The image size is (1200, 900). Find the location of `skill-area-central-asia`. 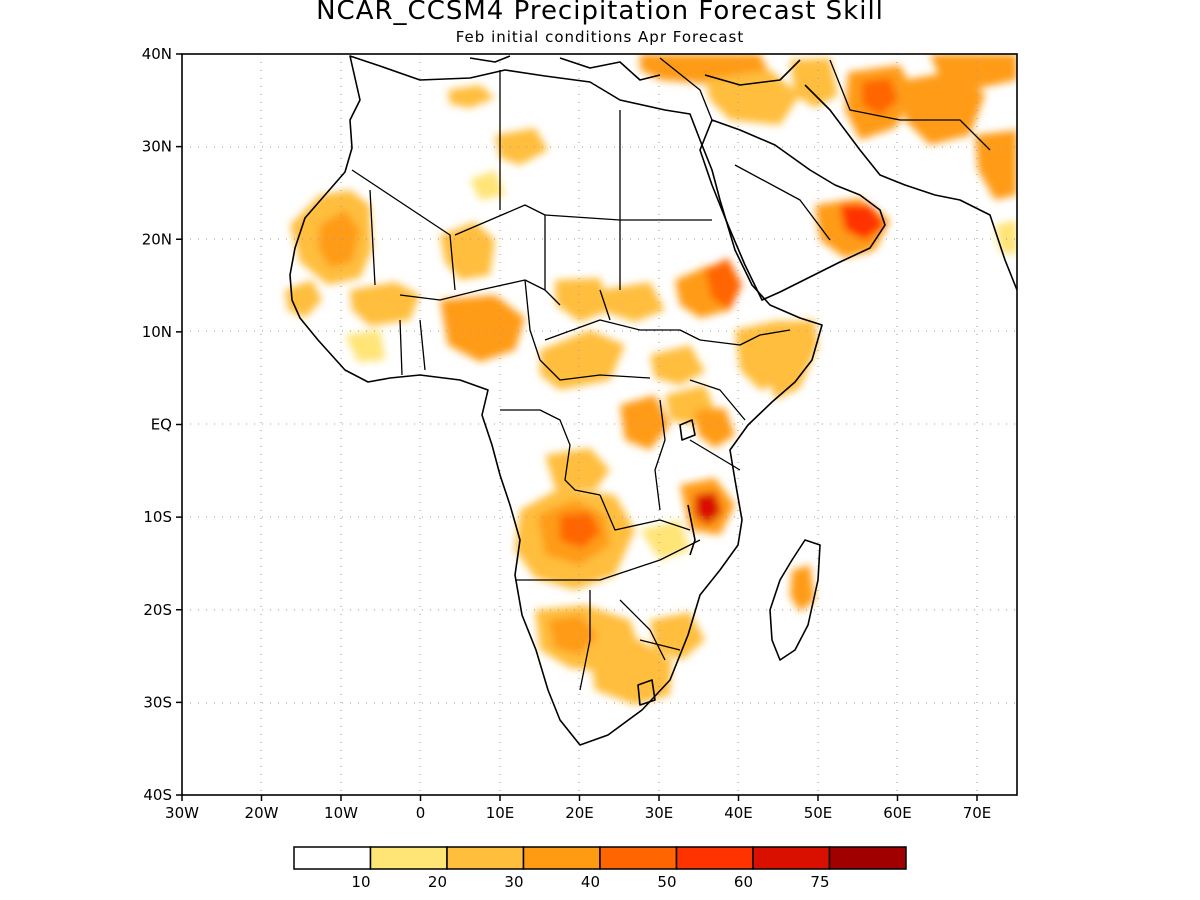

skill-area-central-asia is located at coordinates (973, 71).